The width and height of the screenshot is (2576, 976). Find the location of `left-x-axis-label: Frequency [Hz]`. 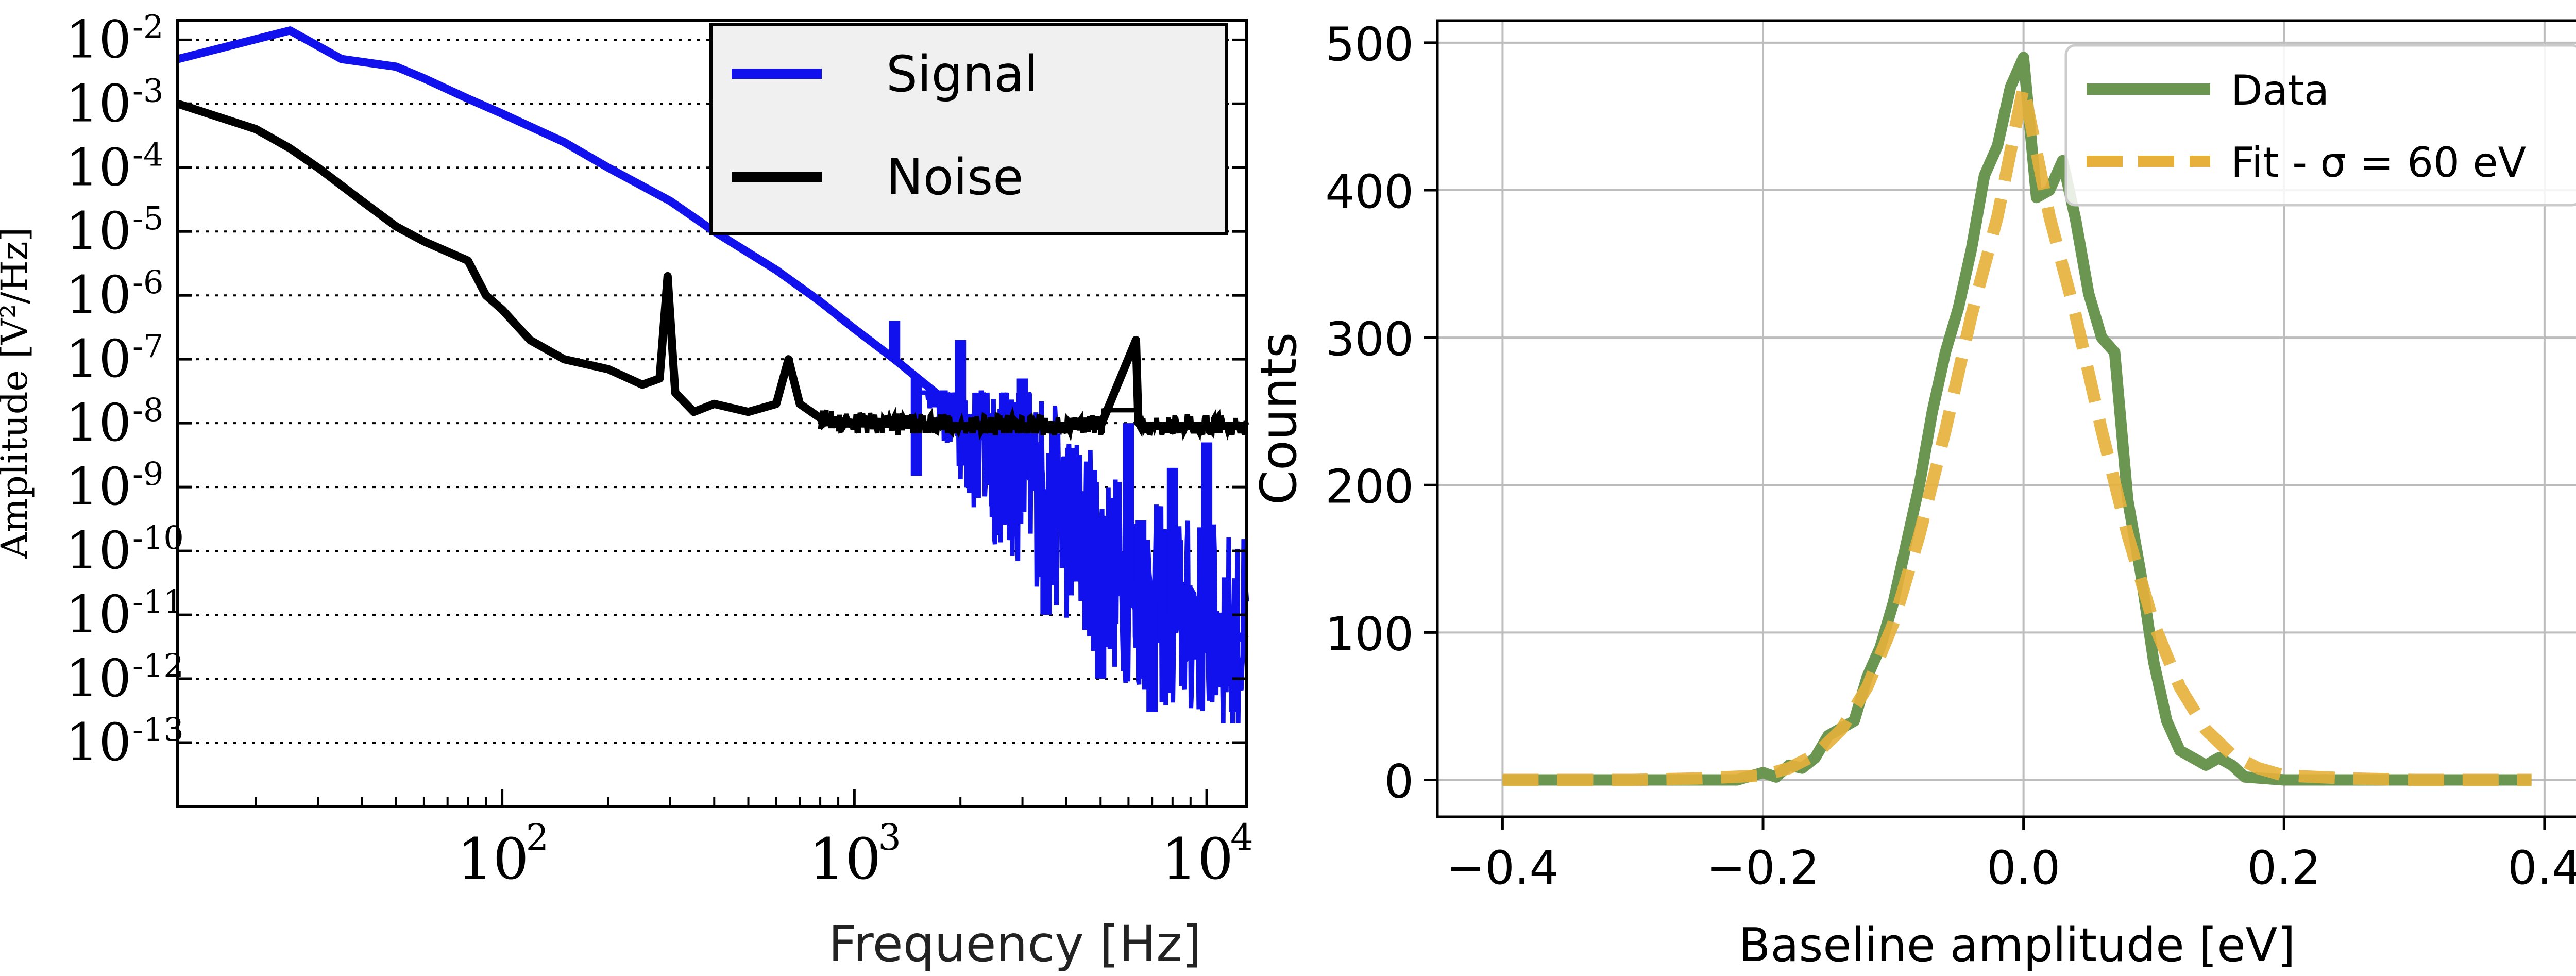

left-x-axis-label: Frequency [Hz] is located at coordinates (1014, 944).